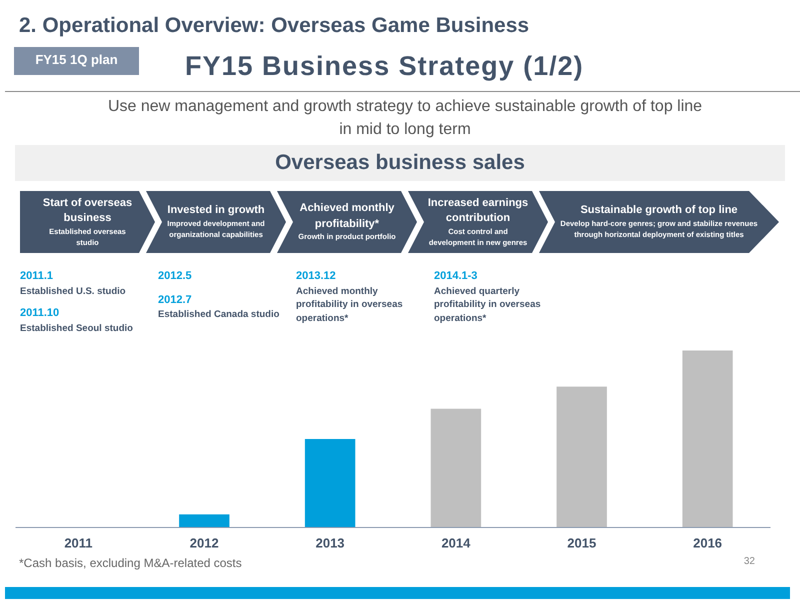  I want to click on text: Overseas business sales, so click(400, 163).